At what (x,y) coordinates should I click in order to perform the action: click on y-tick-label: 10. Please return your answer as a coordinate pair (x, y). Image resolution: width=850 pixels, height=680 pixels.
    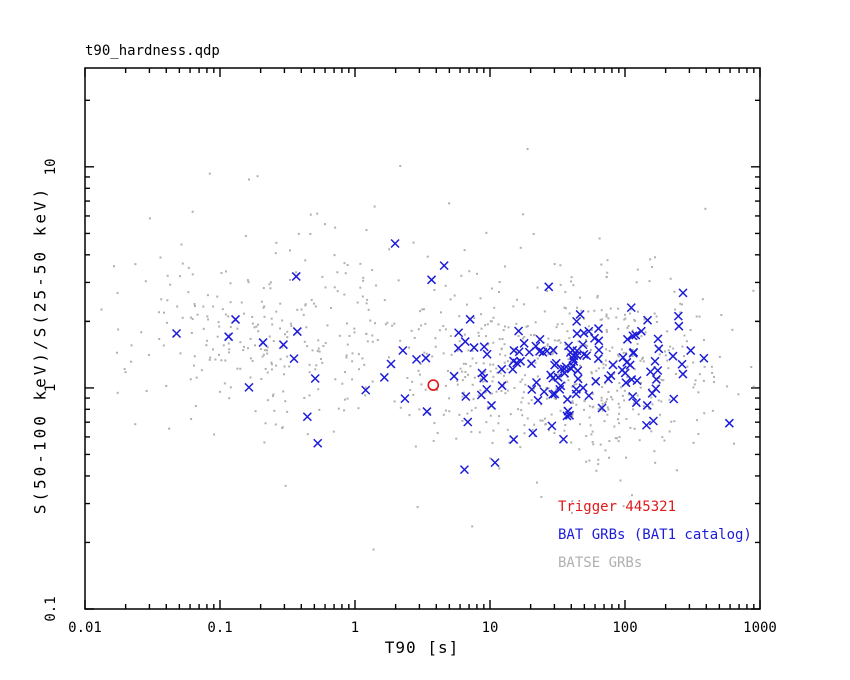
    Looking at the image, I should click on (51, 166).